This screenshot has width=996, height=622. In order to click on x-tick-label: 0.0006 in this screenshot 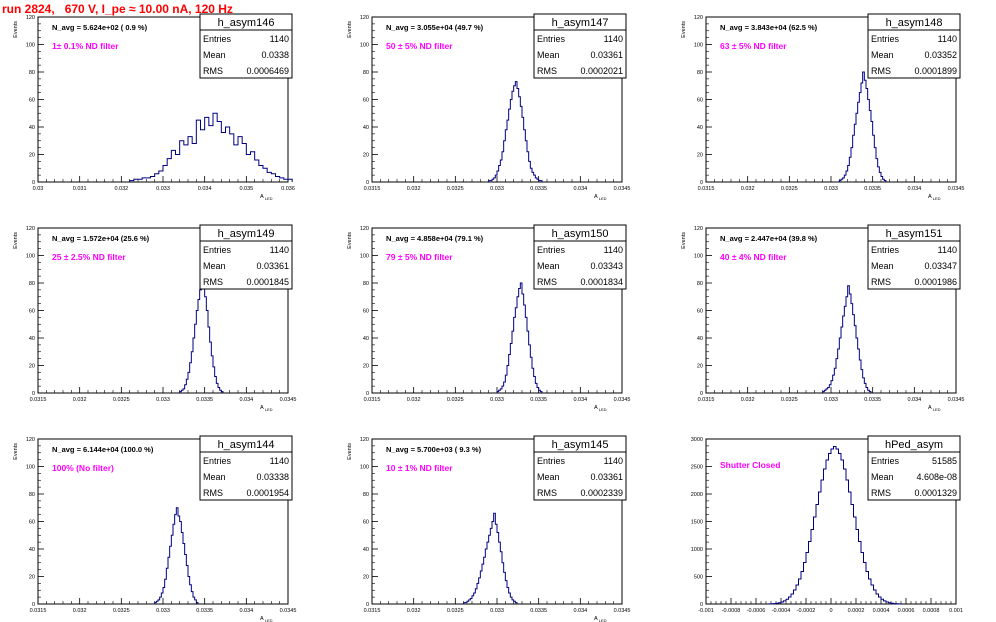, I will do `click(906, 611)`.